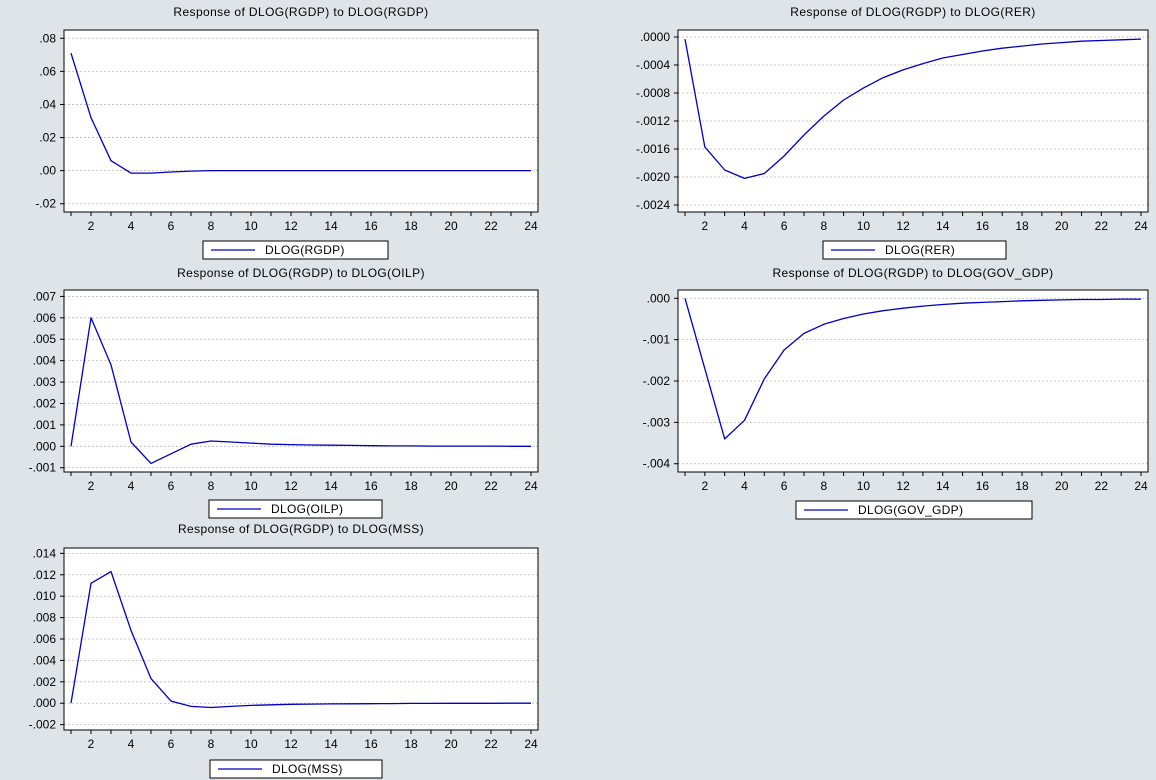 The width and height of the screenshot is (1156, 780). Describe the element at coordinates (47, 71) in the screenshot. I see `y-tick-label: .06` at that location.